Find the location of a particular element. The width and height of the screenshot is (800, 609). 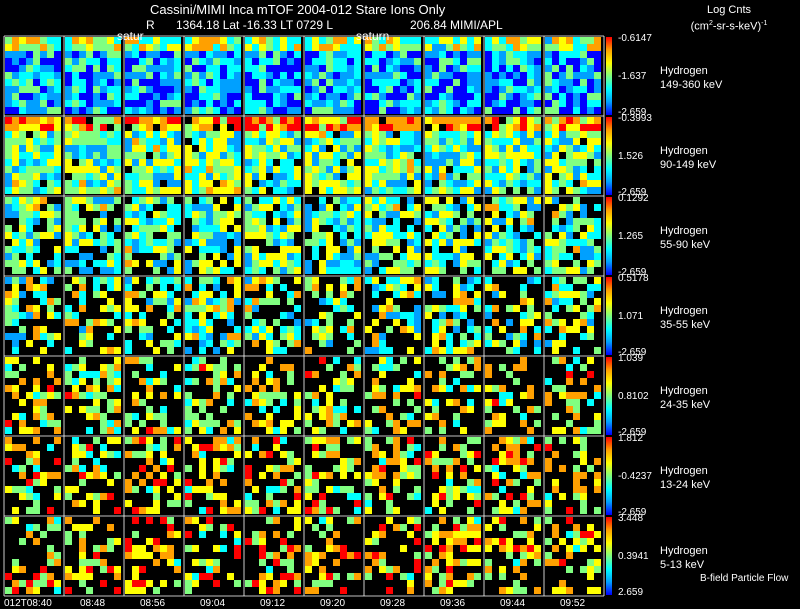

time-label-6: 09:28 is located at coordinates (393, 603).